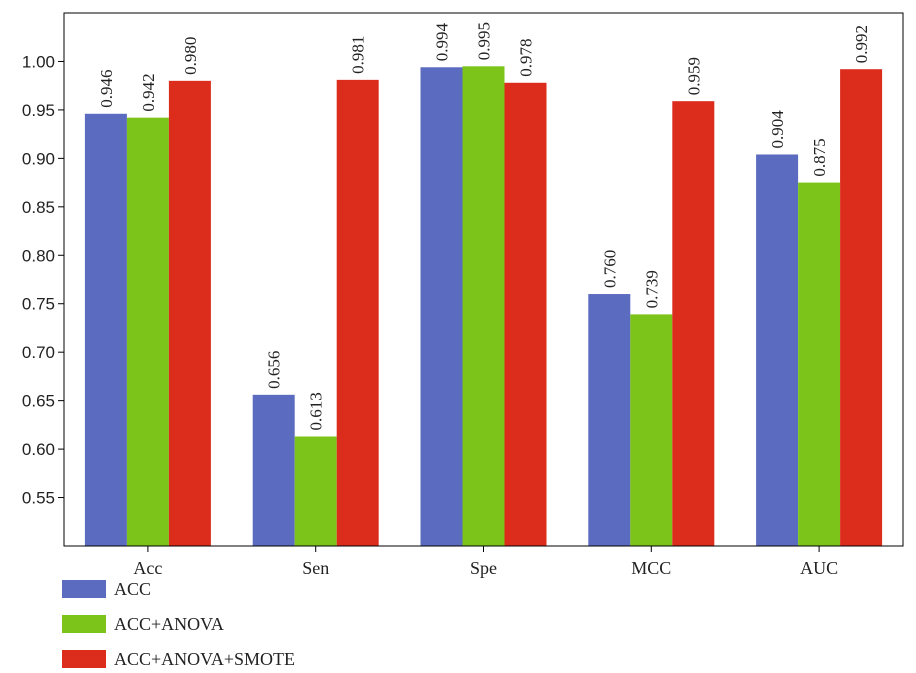 The height and width of the screenshot is (673, 916). What do you see at coordinates (106, 89) in the screenshot?
I see `data-label: 0.946` at bounding box center [106, 89].